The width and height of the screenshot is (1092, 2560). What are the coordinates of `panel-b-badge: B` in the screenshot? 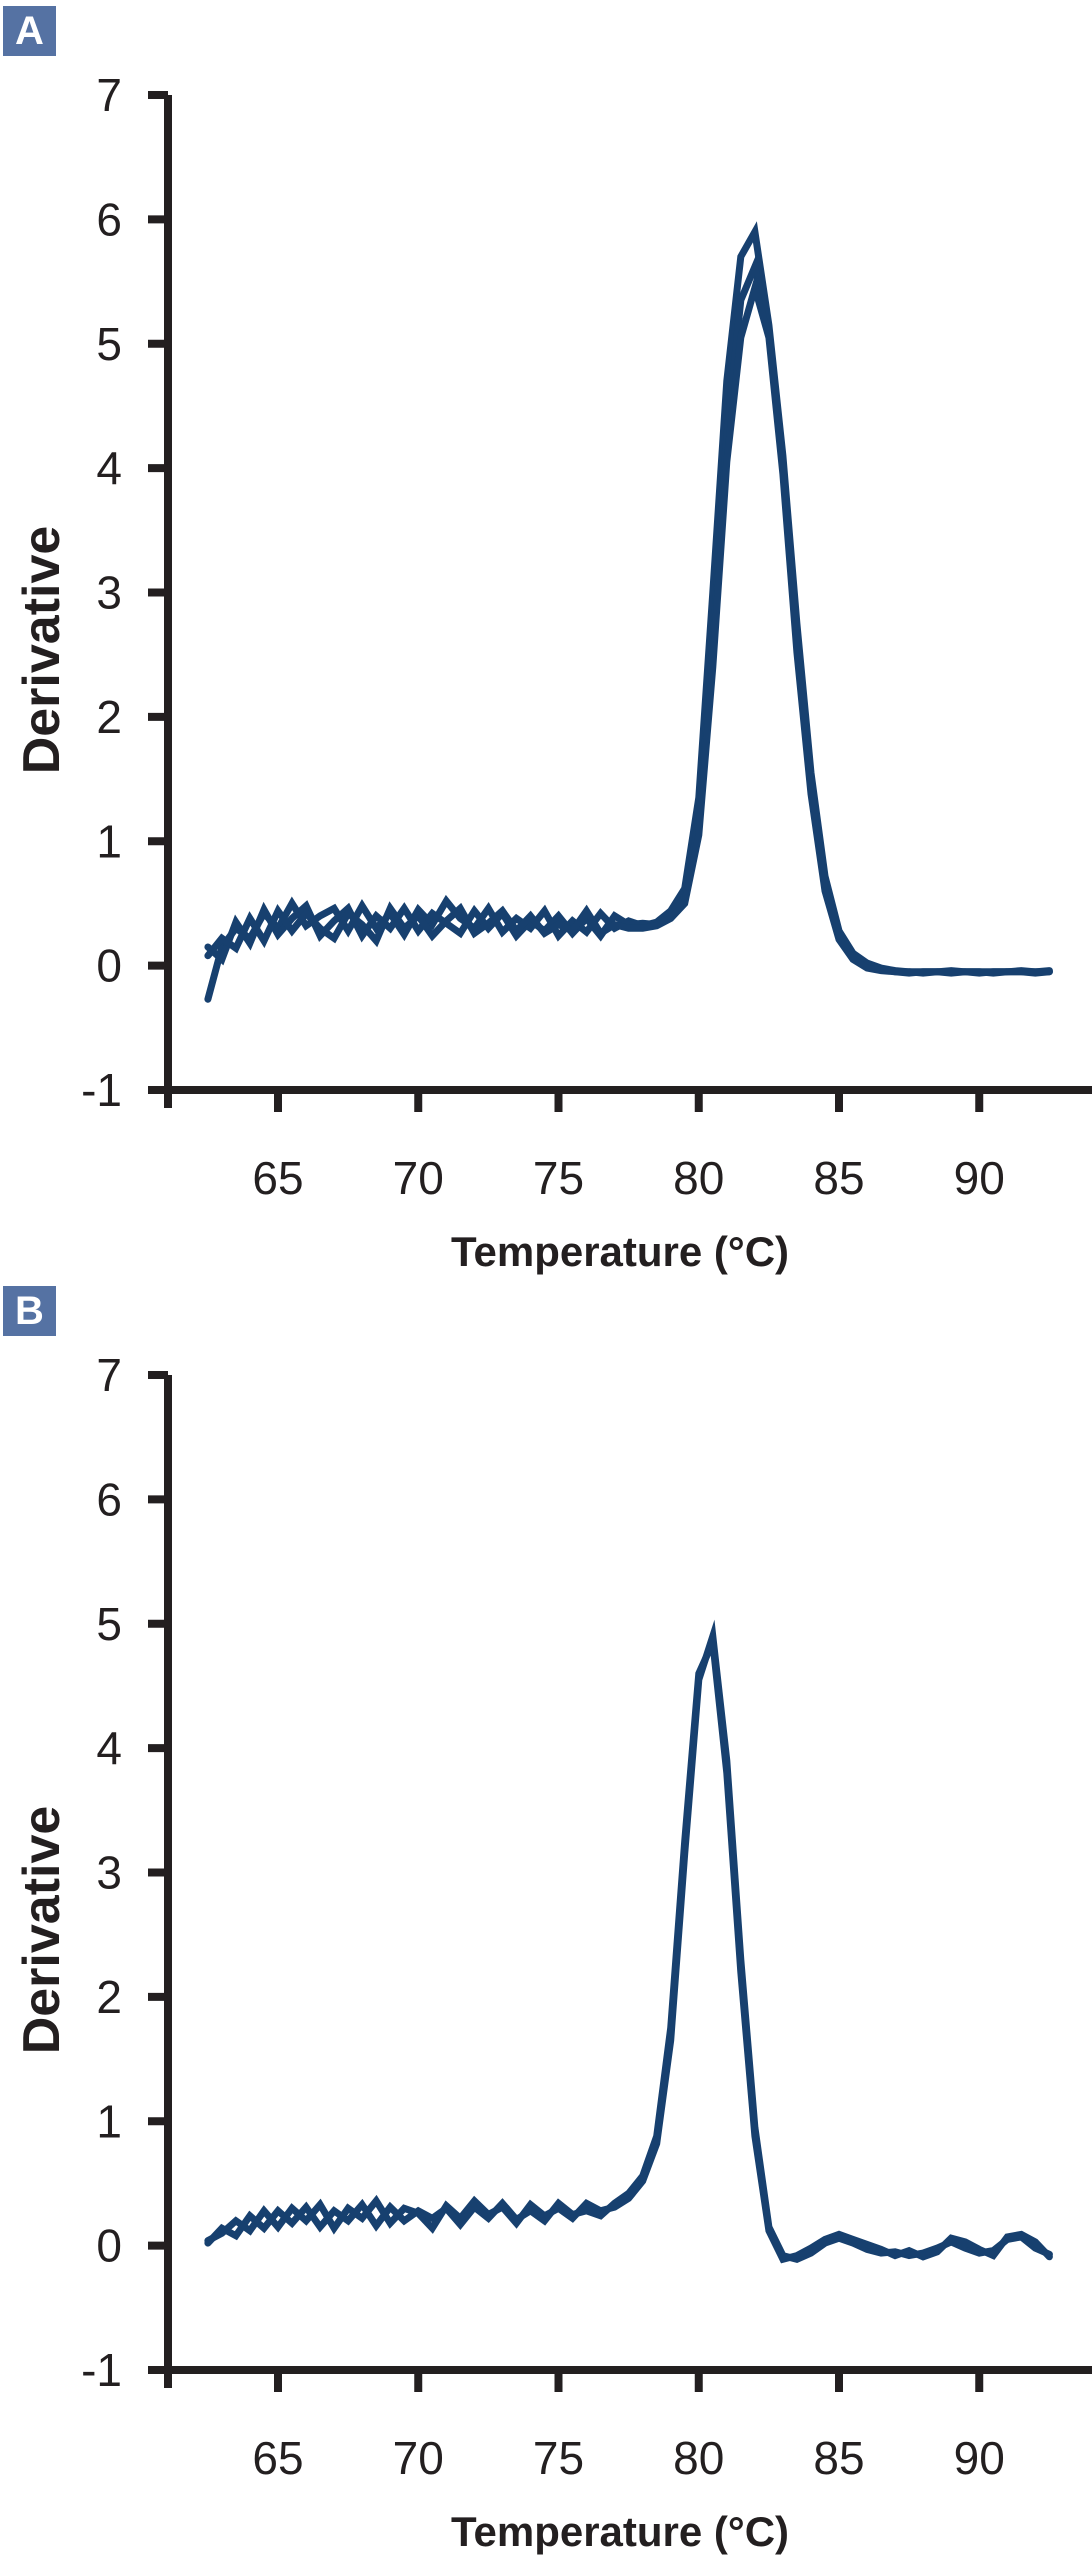 It's located at (29, 1311).